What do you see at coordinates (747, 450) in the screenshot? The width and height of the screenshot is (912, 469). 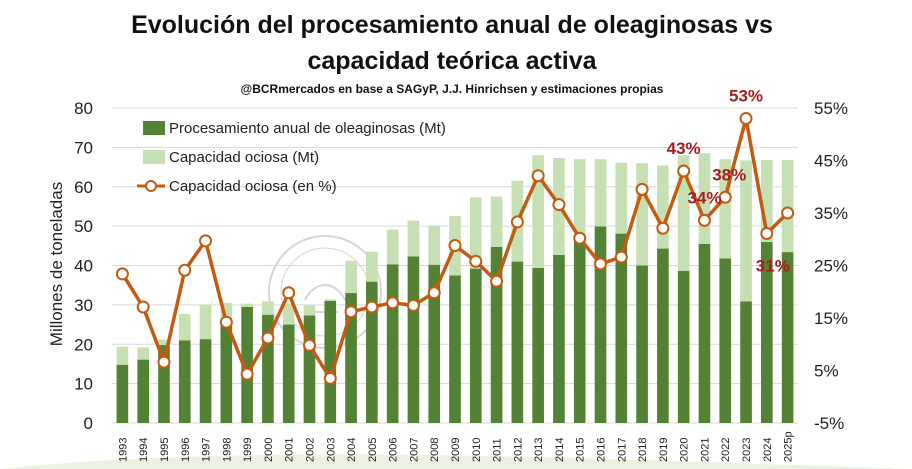 I see `x-tick-label: 2023` at bounding box center [747, 450].